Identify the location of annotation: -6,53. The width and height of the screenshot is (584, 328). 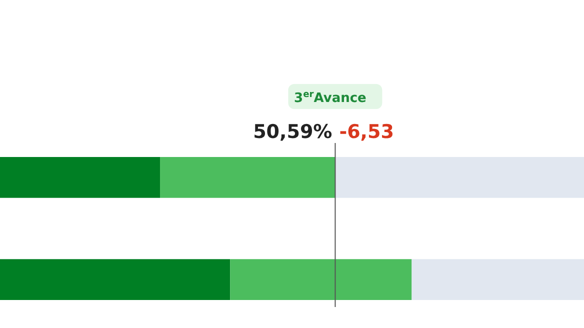
(366, 132).